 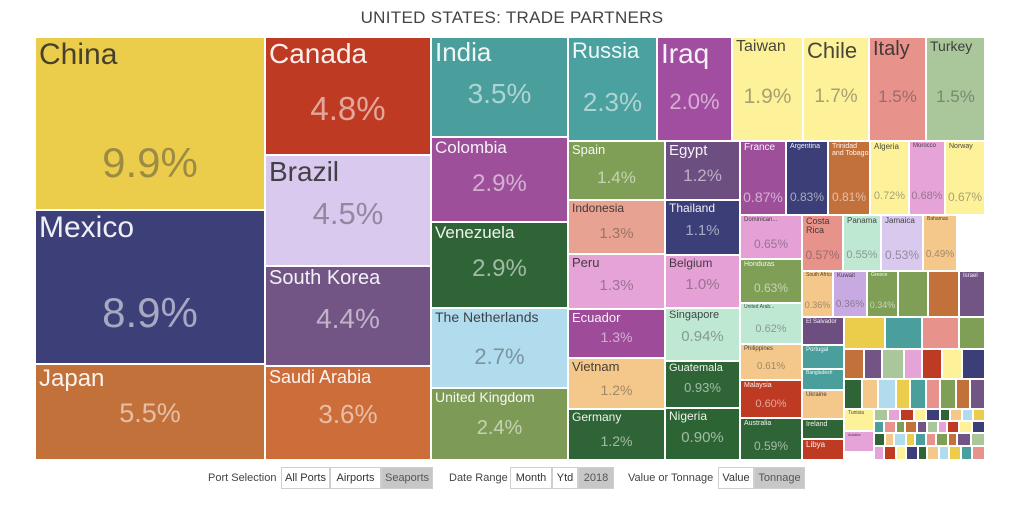 I want to click on tile-germany: Germany 1.2%, so click(x=616, y=434).